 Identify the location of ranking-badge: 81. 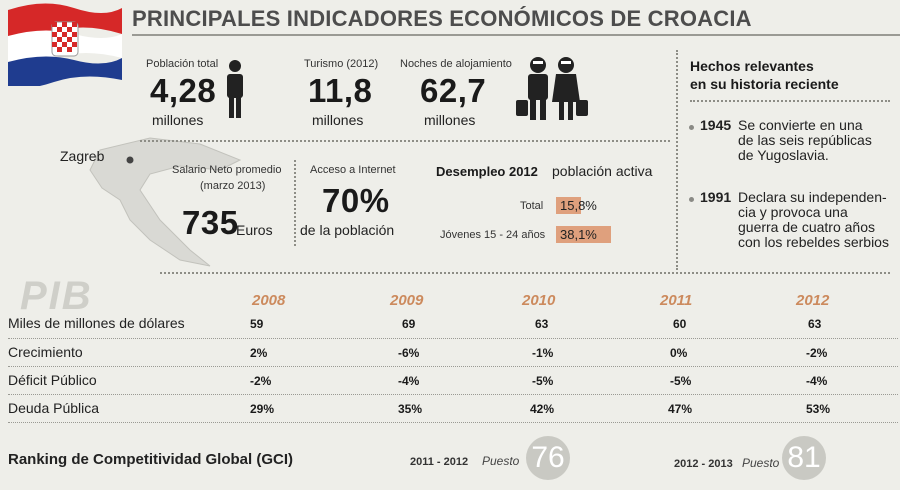
(804, 458).